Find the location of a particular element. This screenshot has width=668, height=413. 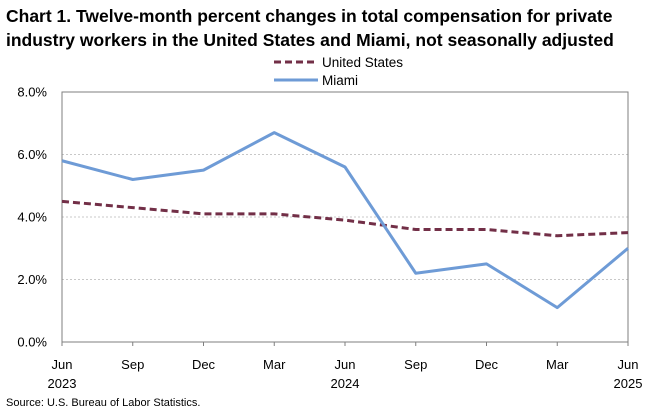

x-year-label: 2023 is located at coordinates (62, 383).